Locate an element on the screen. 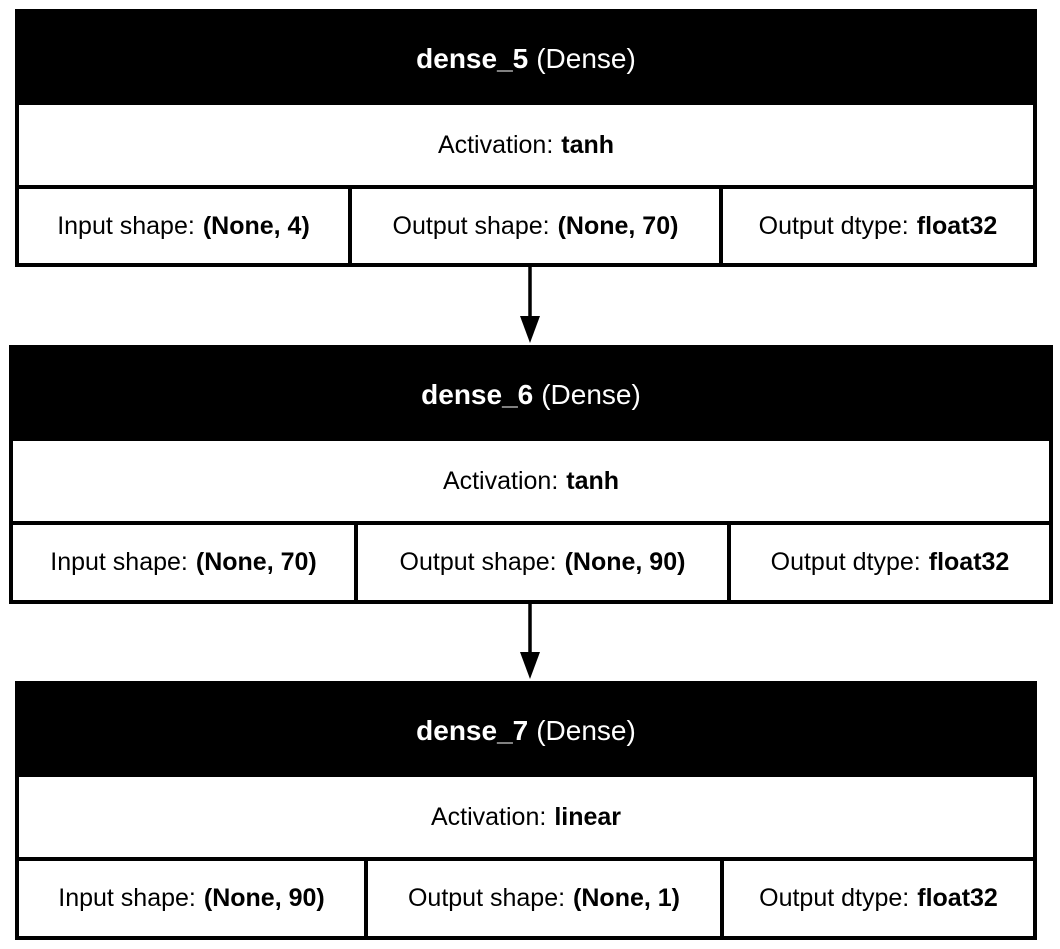 The width and height of the screenshot is (1060, 949). output-shape-cell: Output shape: (None, 90) is located at coordinates (544, 562).